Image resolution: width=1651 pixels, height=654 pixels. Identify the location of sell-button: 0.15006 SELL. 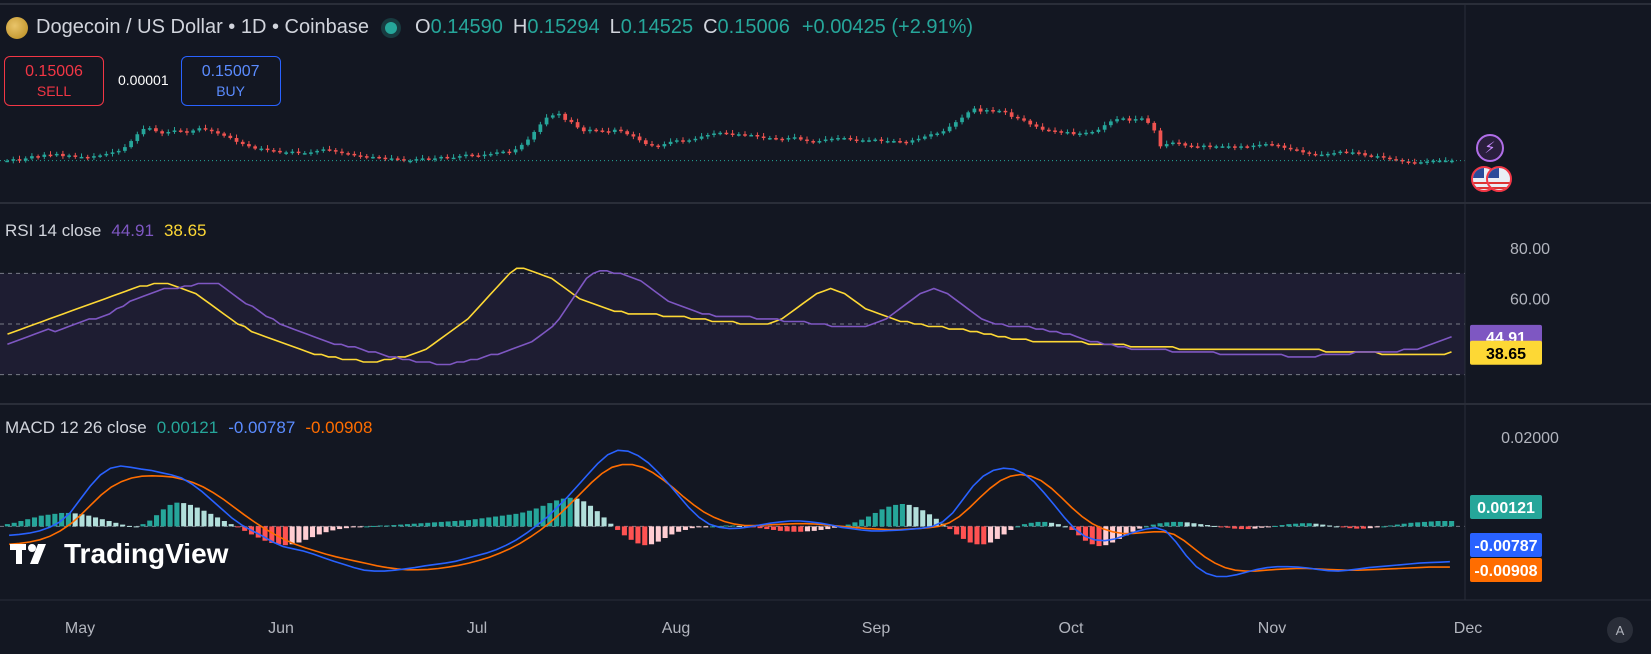
(54, 81).